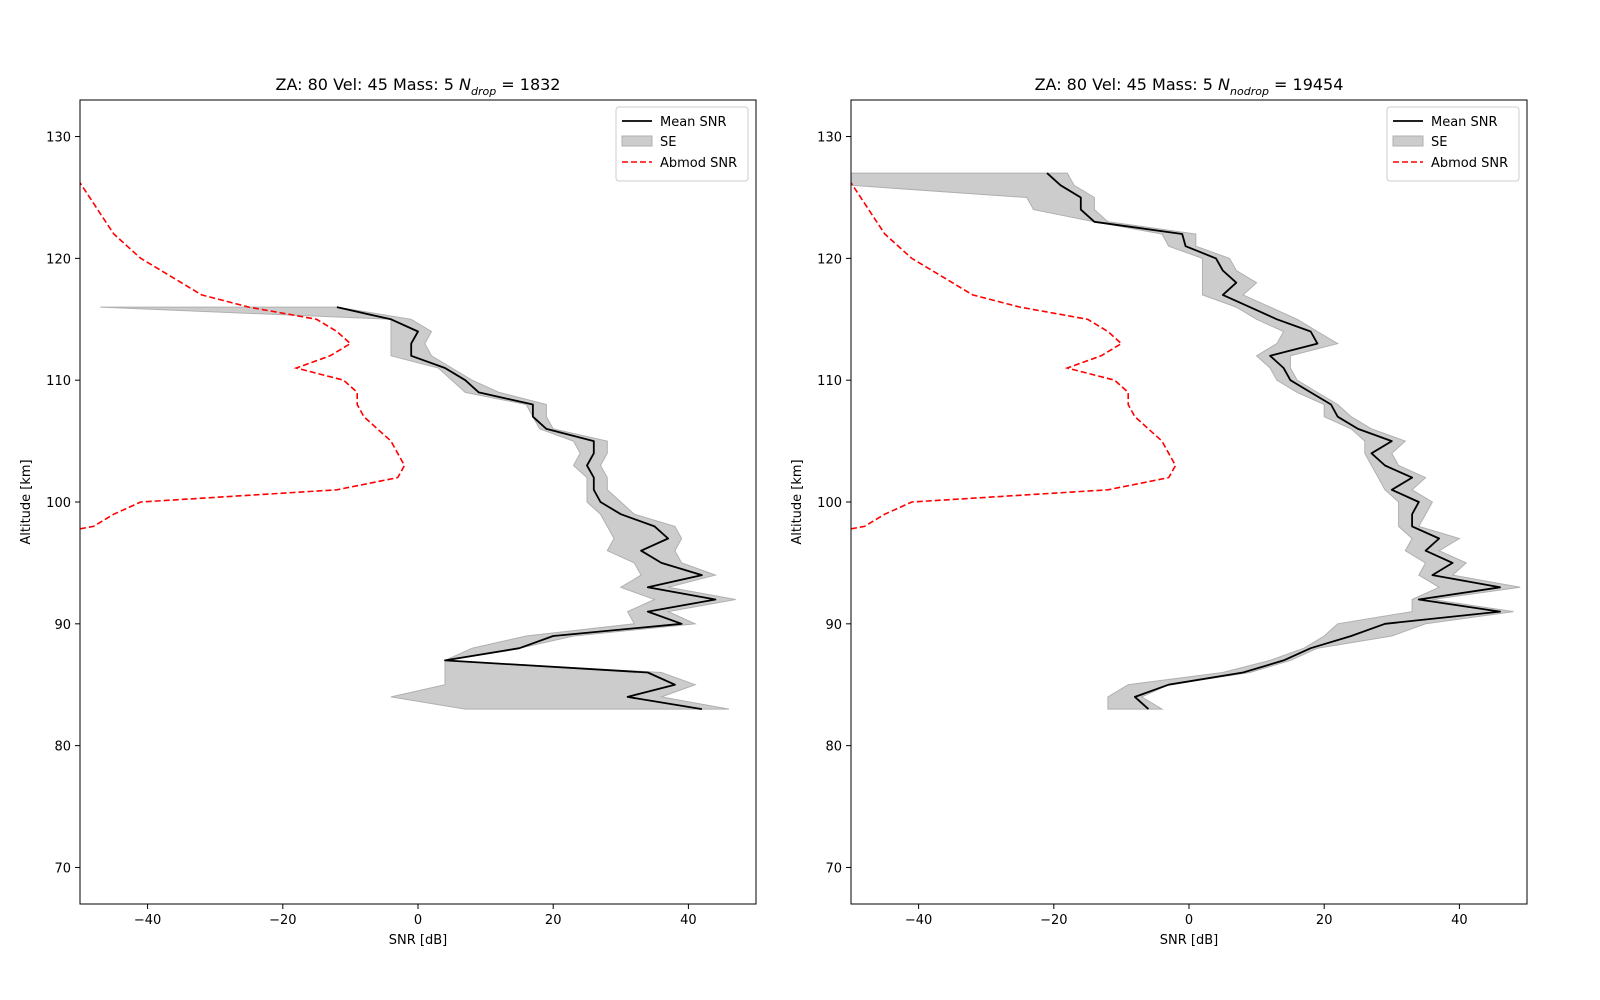 Image resolution: width=1600 pixels, height=1000 pixels. I want to click on mean-snr-line, so click(526, 508).